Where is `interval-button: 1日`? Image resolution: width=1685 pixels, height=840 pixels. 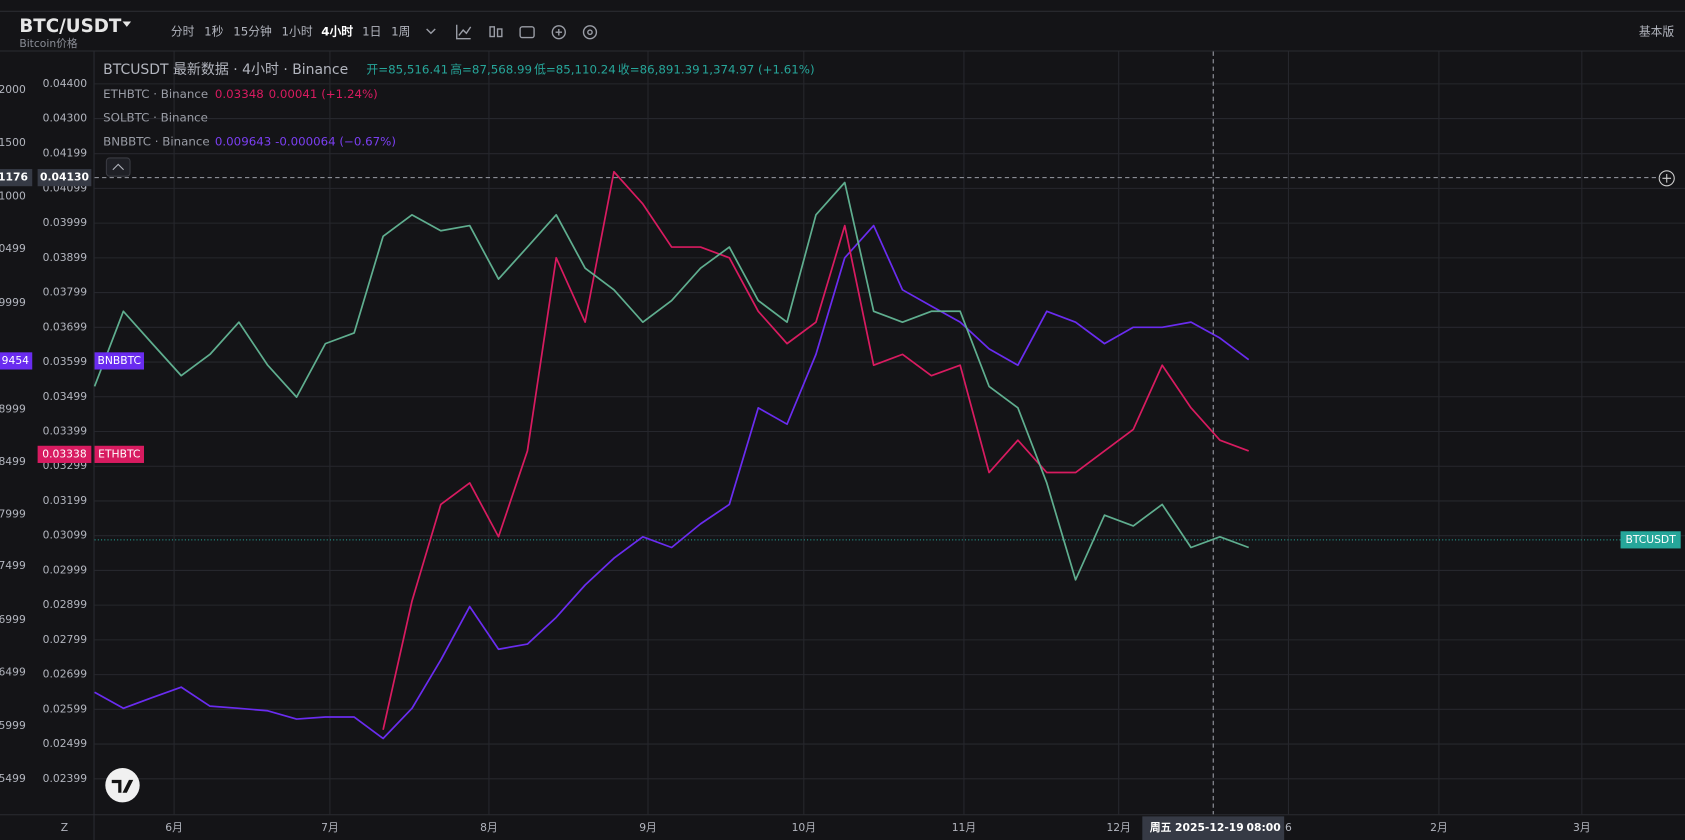 interval-button: 1日 is located at coordinates (371, 32).